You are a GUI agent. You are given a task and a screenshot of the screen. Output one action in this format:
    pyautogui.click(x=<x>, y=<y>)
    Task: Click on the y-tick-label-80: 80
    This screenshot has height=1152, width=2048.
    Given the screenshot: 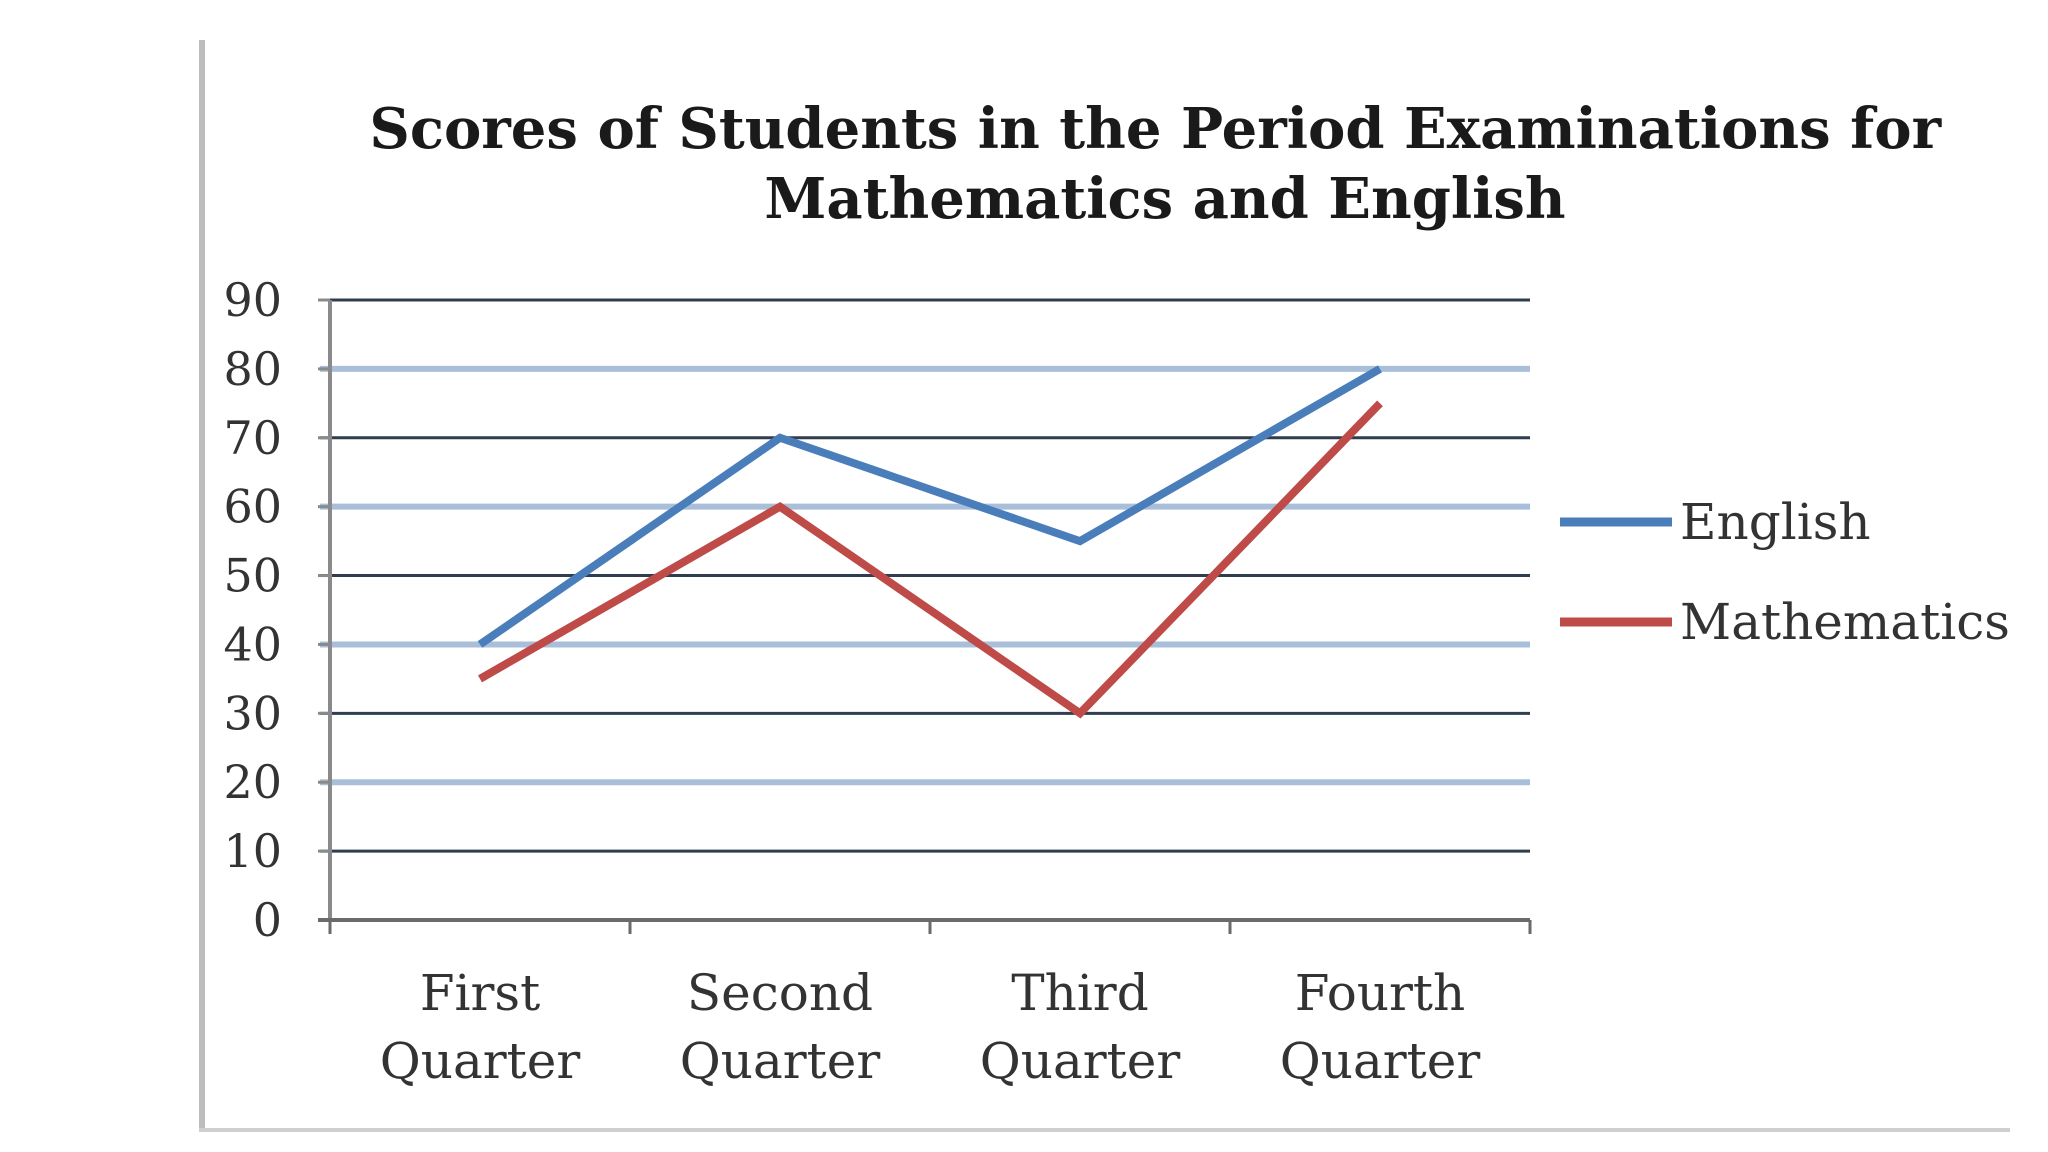 What is the action you would take?
    pyautogui.click(x=252, y=369)
    